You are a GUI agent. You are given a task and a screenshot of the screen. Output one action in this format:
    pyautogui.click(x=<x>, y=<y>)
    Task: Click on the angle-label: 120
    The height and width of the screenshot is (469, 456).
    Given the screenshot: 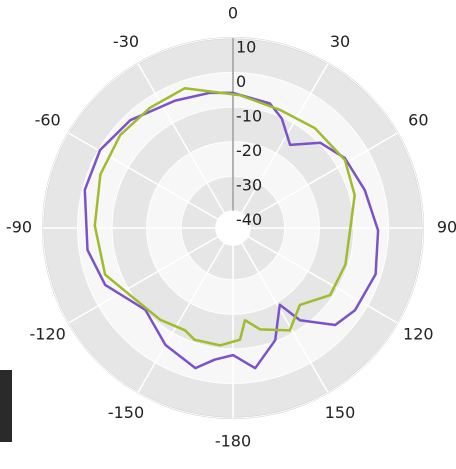 What is the action you would take?
    pyautogui.click(x=418, y=334)
    